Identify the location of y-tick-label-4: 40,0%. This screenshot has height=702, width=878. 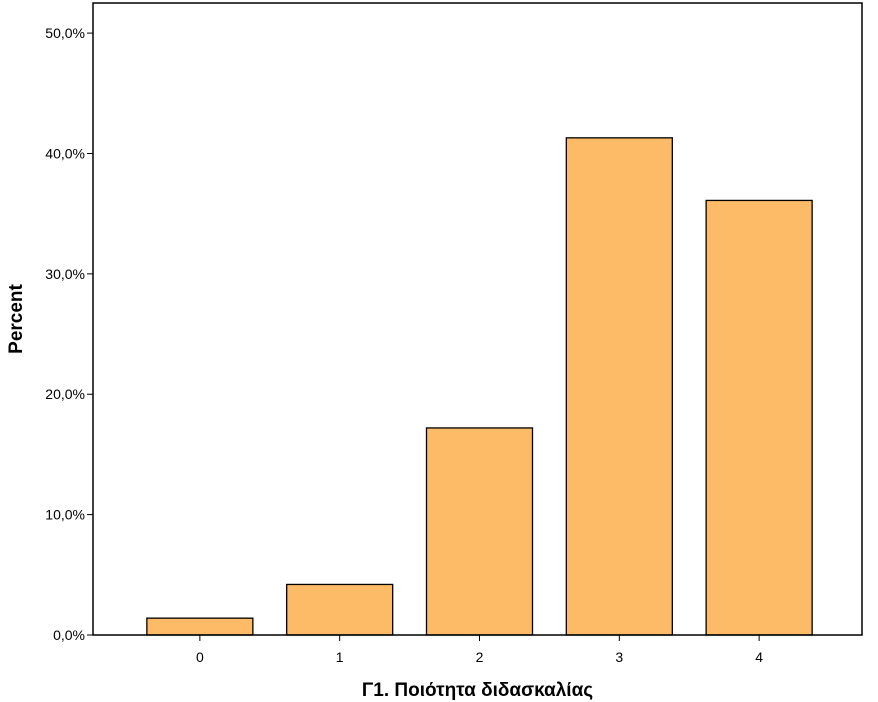
(65, 153).